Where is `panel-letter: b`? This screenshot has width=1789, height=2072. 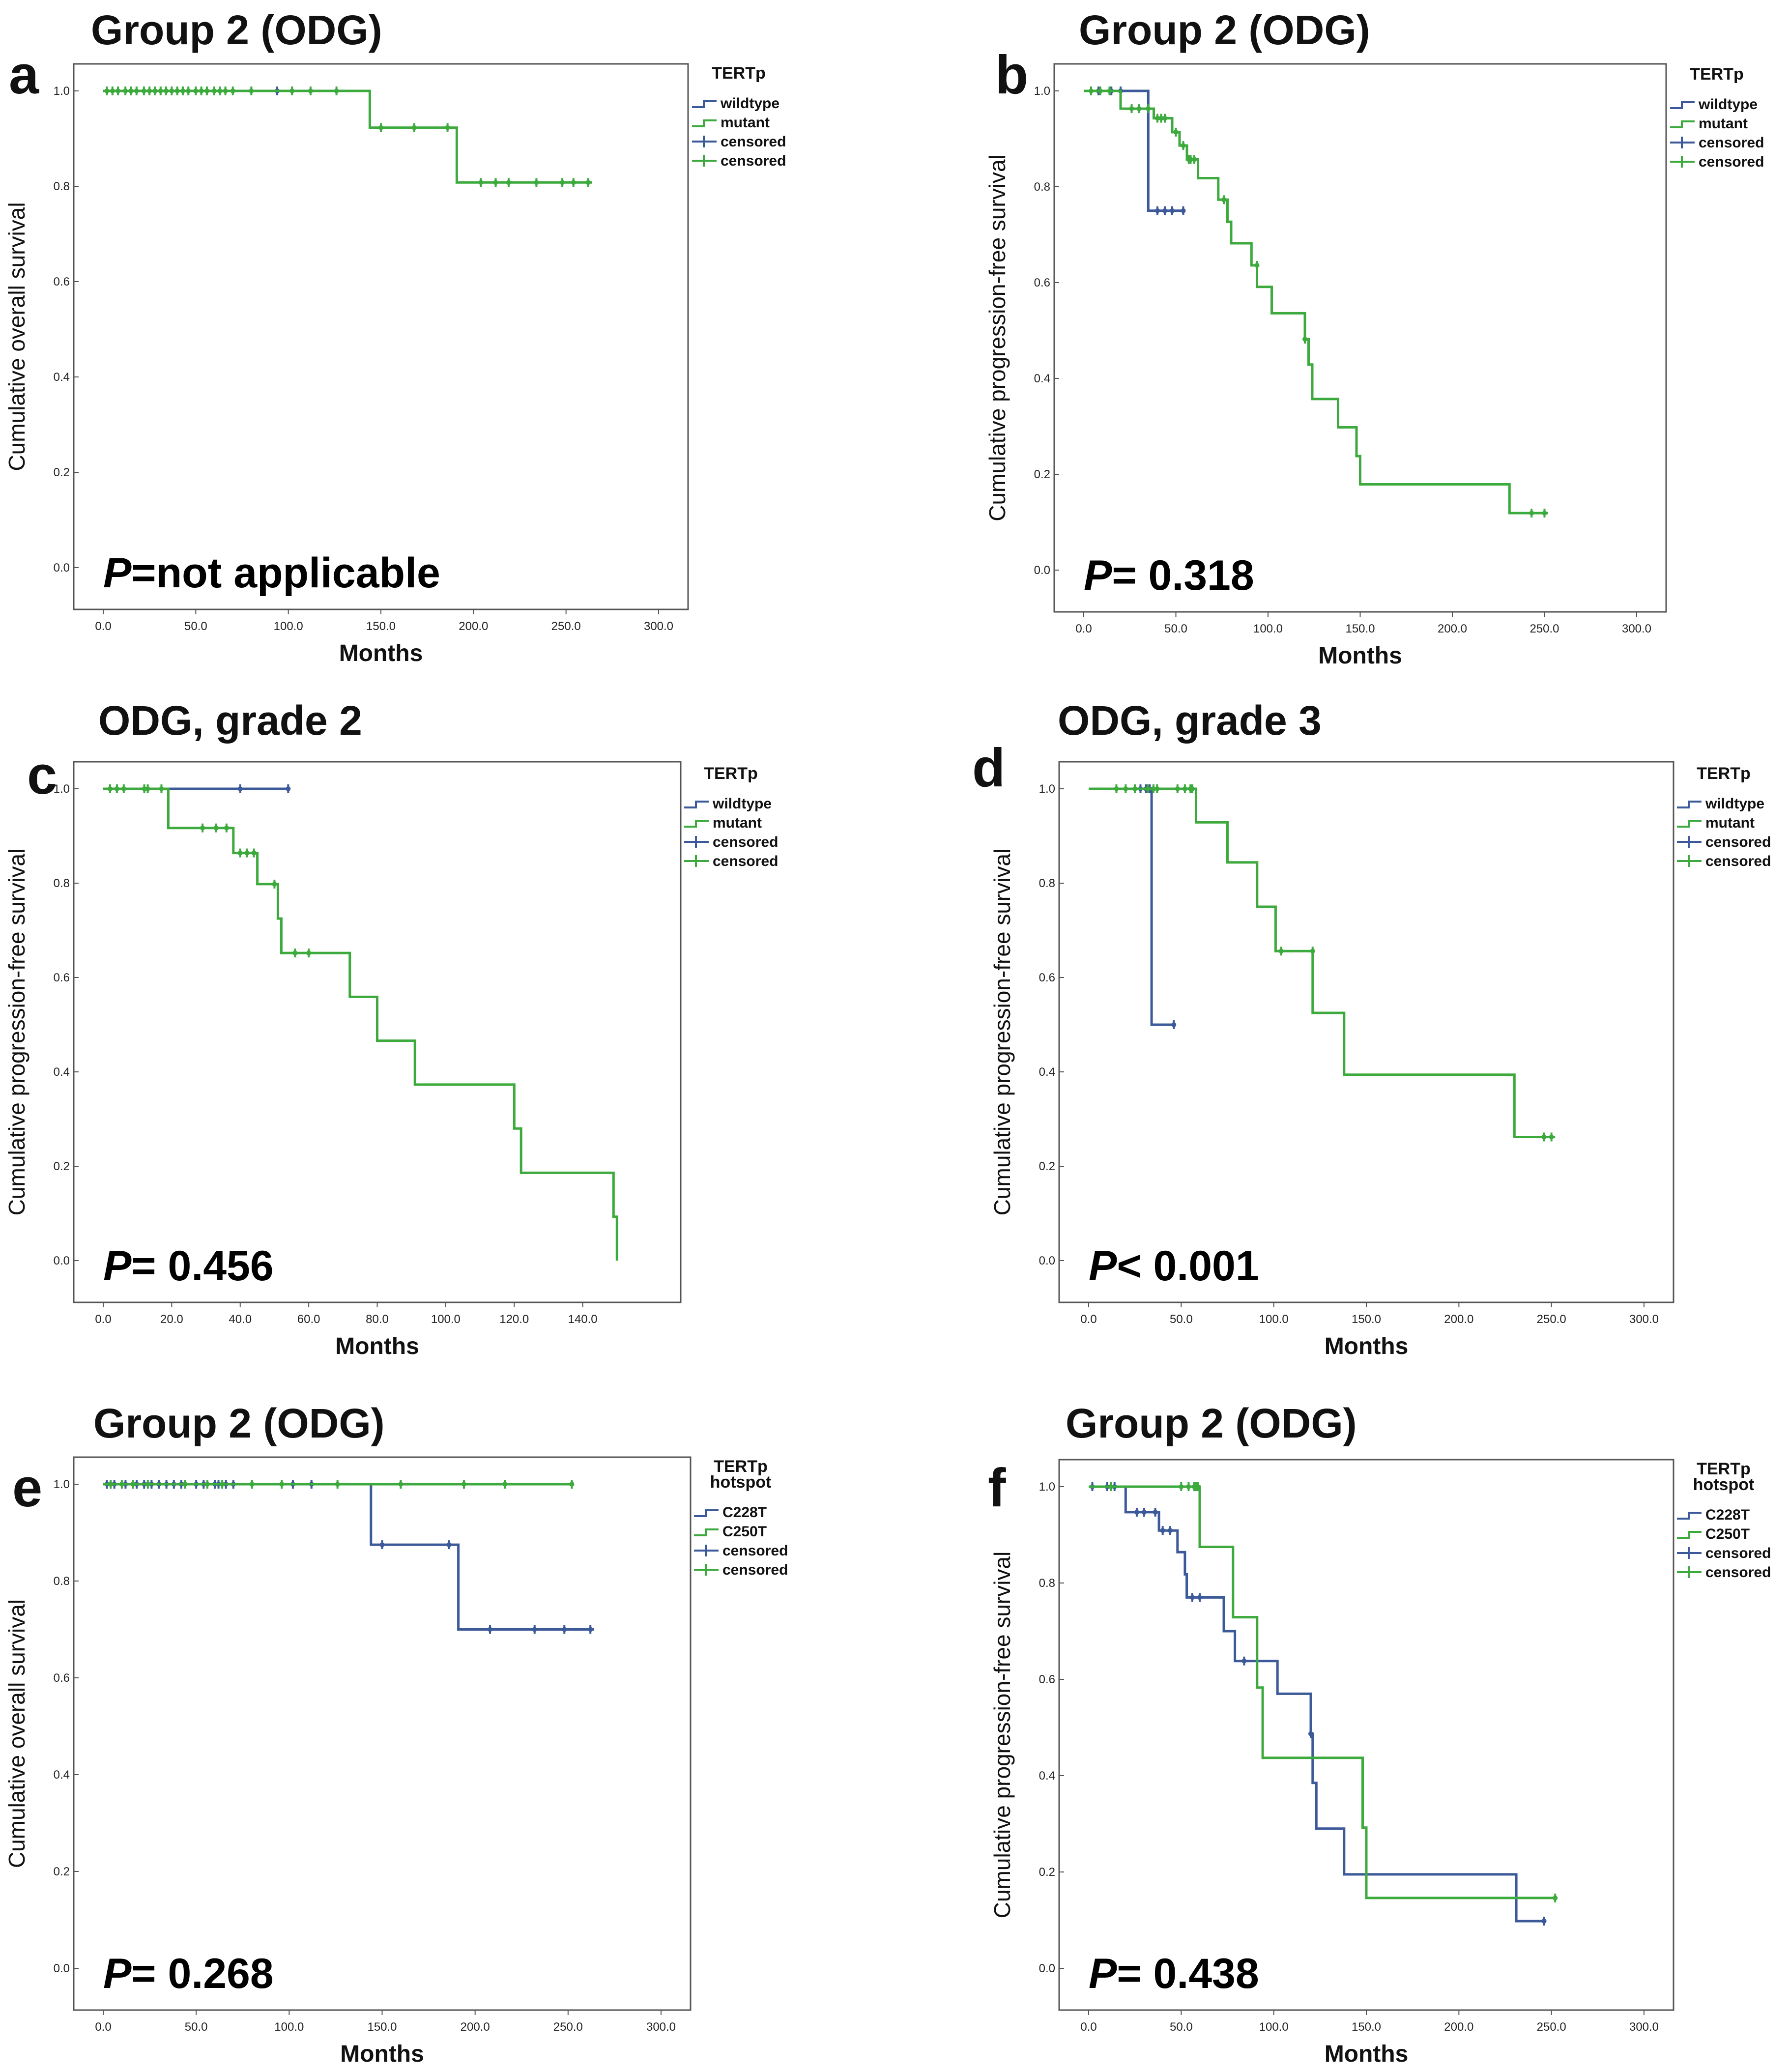 panel-letter: b is located at coordinates (1011, 75).